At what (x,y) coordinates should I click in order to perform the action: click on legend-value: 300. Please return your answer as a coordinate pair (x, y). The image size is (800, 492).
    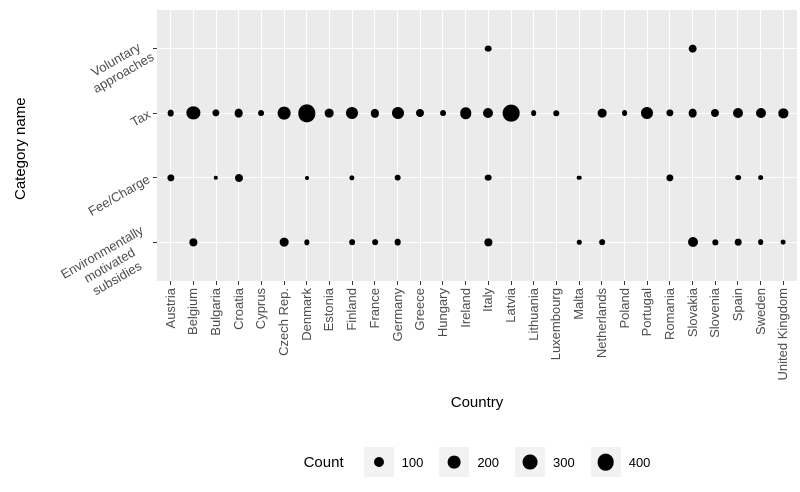
    Looking at the image, I should click on (564, 462).